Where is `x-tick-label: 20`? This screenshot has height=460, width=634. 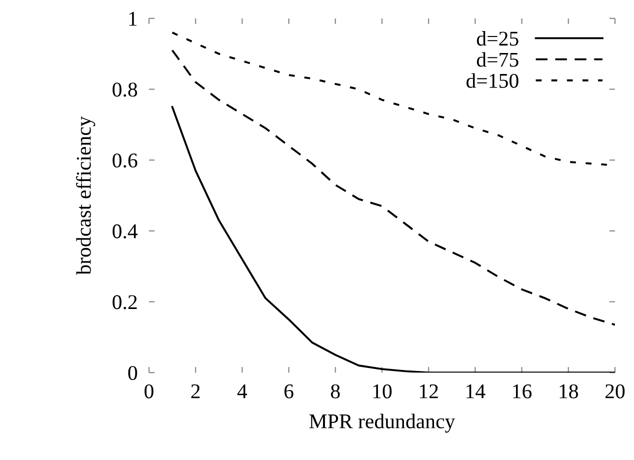 x-tick-label: 20 is located at coordinates (615, 391).